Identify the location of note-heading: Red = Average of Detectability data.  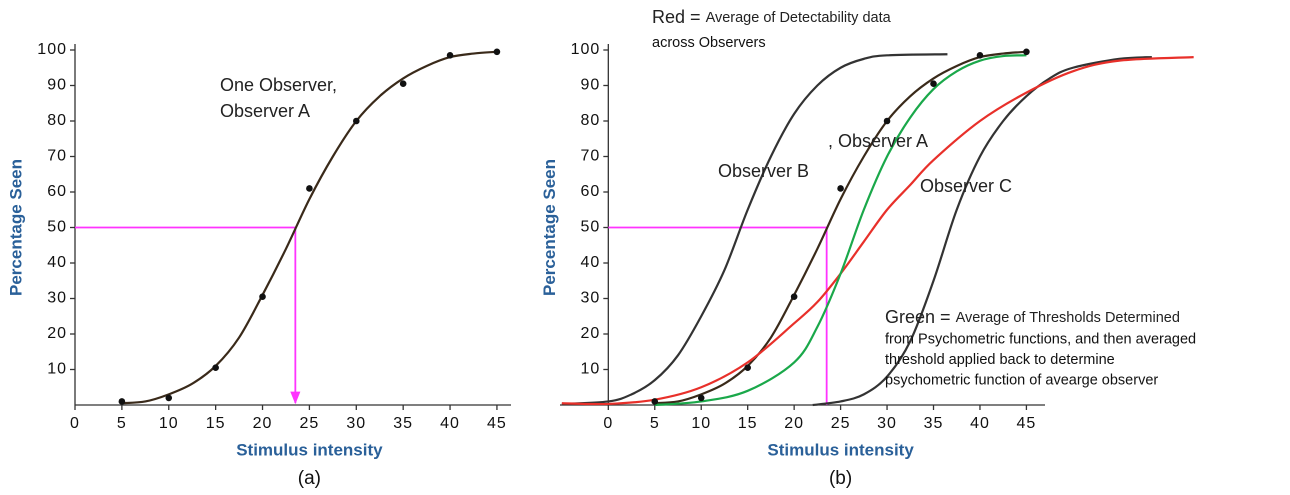
(772, 17).